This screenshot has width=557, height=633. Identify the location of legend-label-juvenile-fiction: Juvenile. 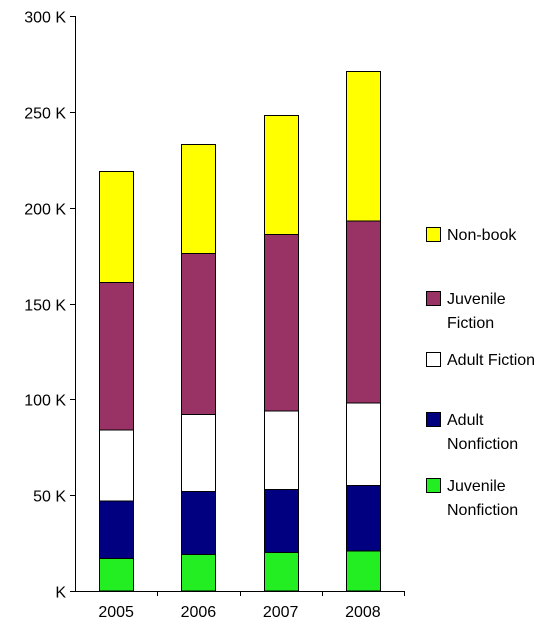
(476, 299).